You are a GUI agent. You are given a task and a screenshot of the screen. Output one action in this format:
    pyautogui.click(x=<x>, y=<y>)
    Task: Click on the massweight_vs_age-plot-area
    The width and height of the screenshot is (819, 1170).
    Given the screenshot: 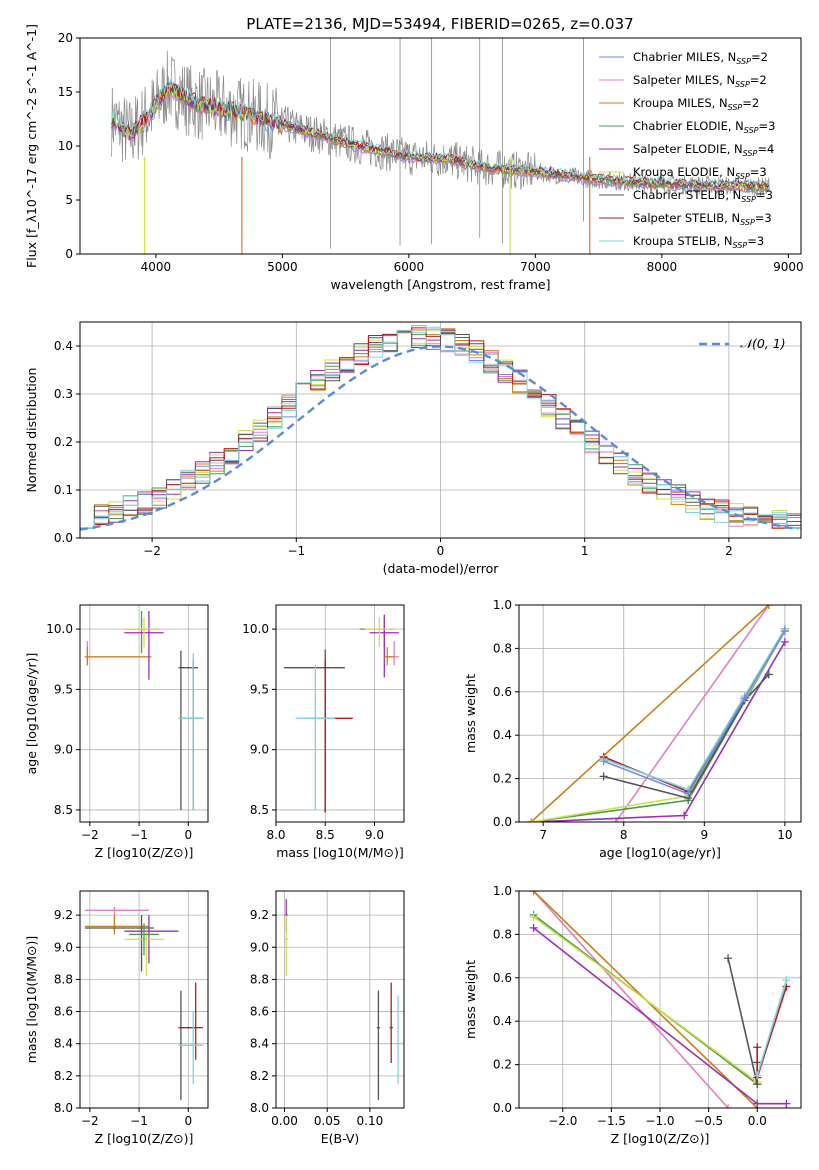 What is the action you would take?
    pyautogui.click(x=658, y=713)
    